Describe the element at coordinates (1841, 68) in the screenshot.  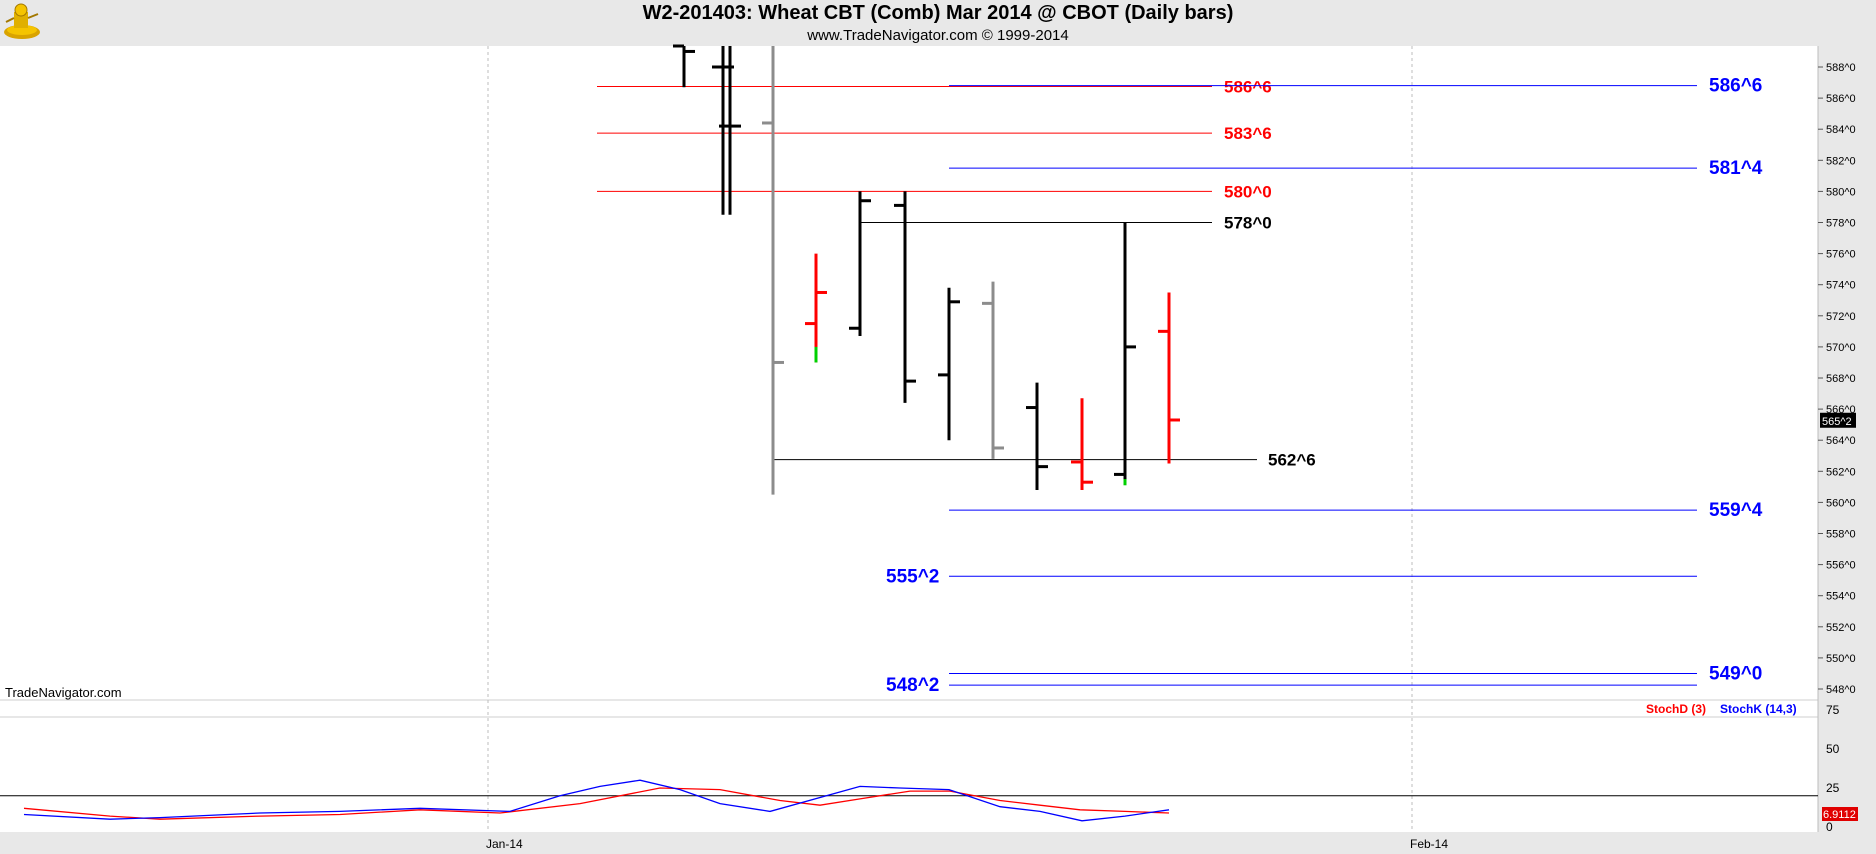
I see `y-tick-label: 588^0` at that location.